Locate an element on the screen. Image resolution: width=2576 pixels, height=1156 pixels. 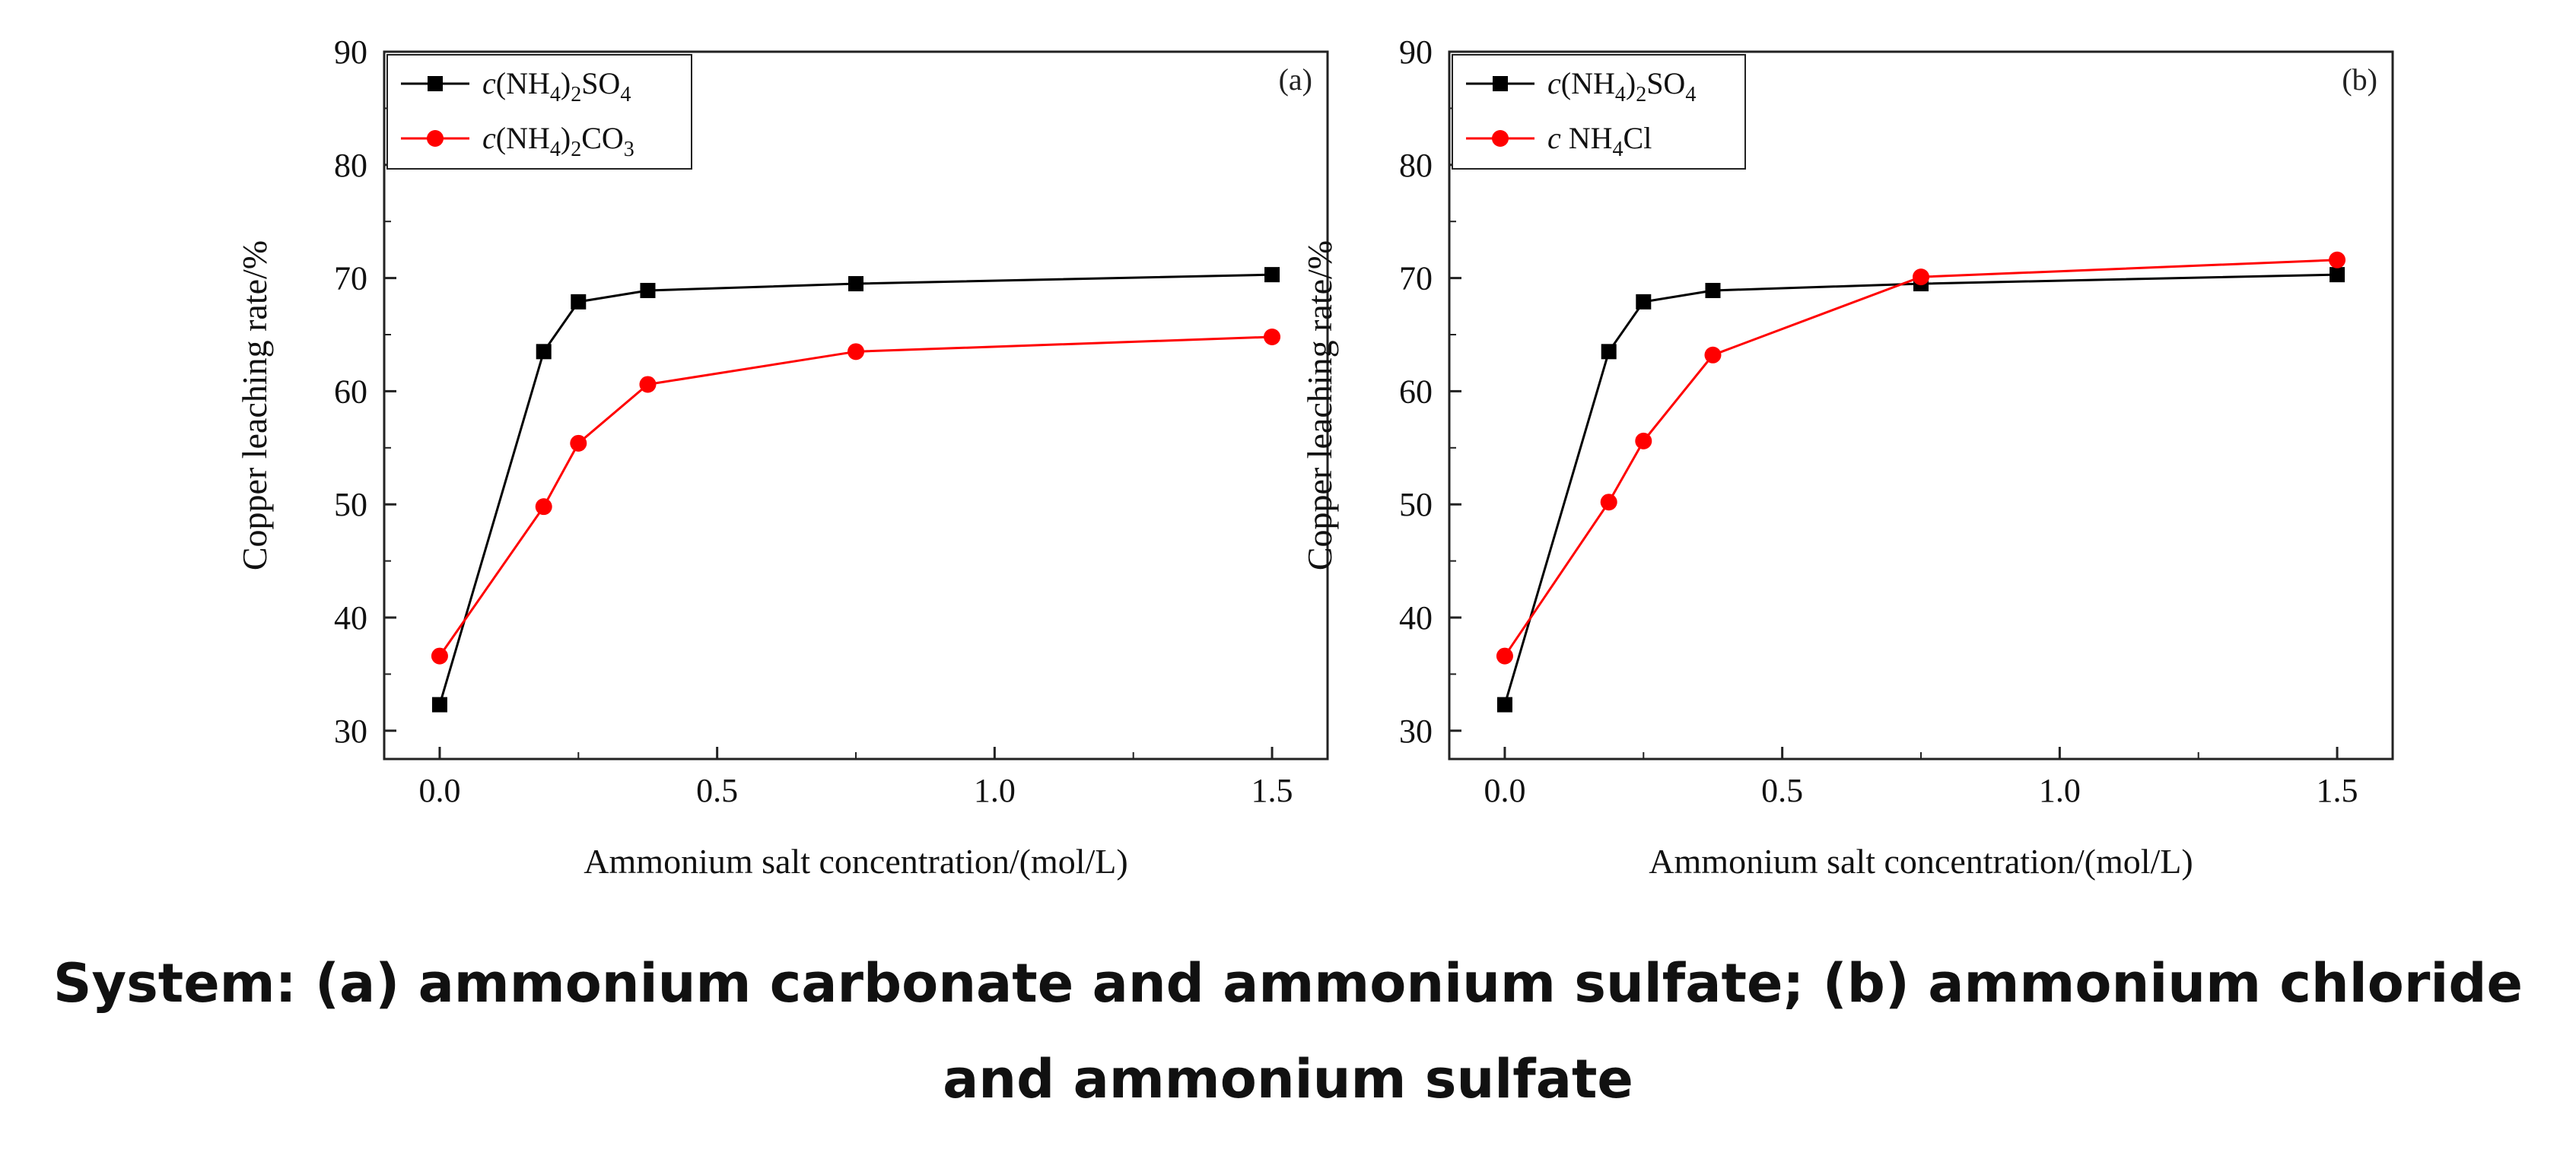
legend-label-2: c NH4Cl is located at coordinates (1599, 141).